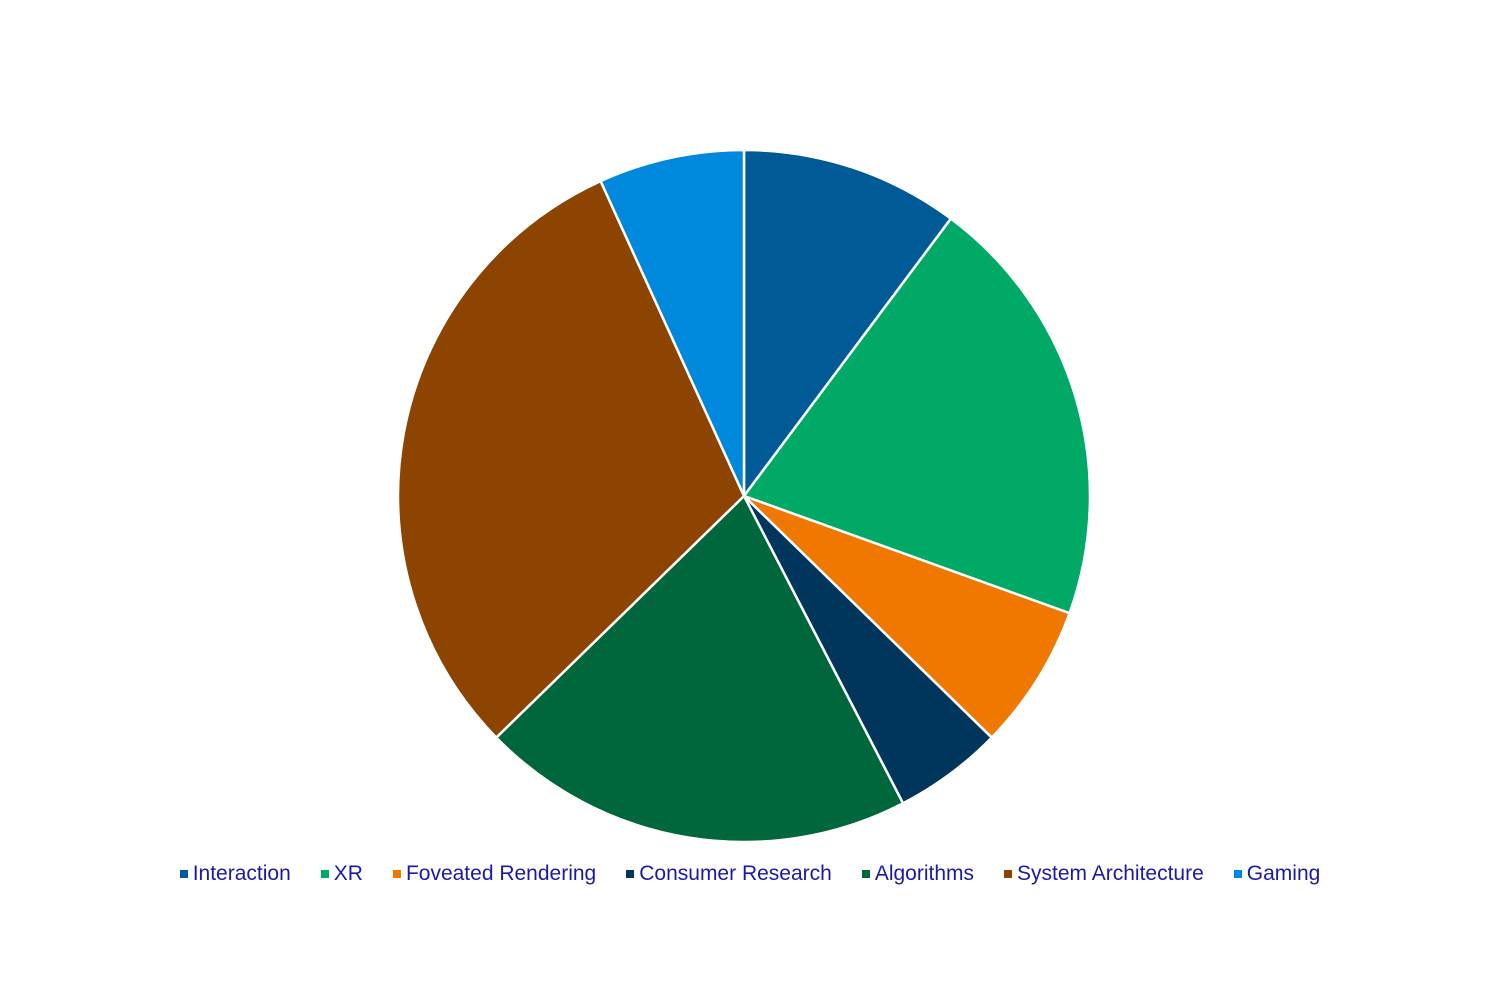  I want to click on legend-label: Interaction, so click(241, 873).